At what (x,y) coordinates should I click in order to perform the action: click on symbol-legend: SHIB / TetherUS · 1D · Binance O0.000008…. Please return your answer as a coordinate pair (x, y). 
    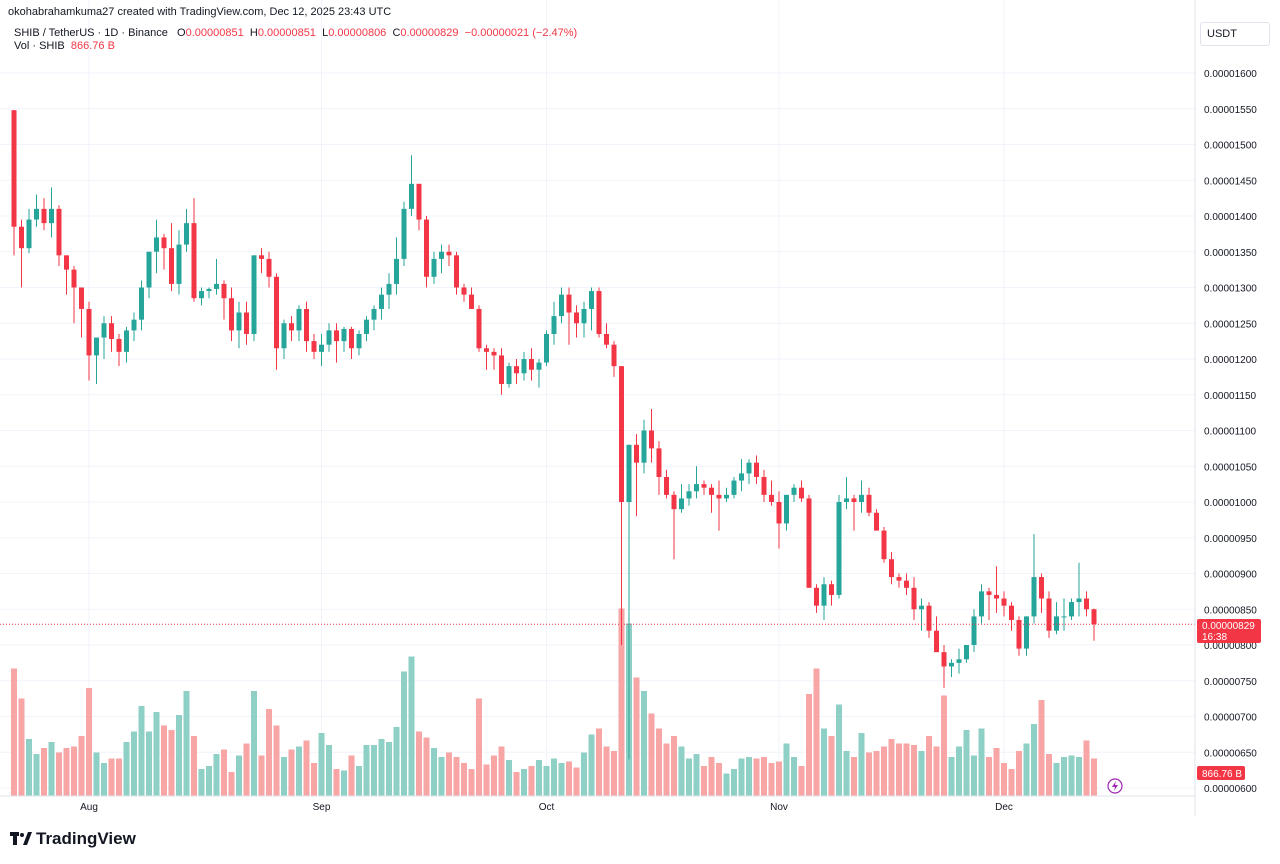
    Looking at the image, I should click on (295, 33).